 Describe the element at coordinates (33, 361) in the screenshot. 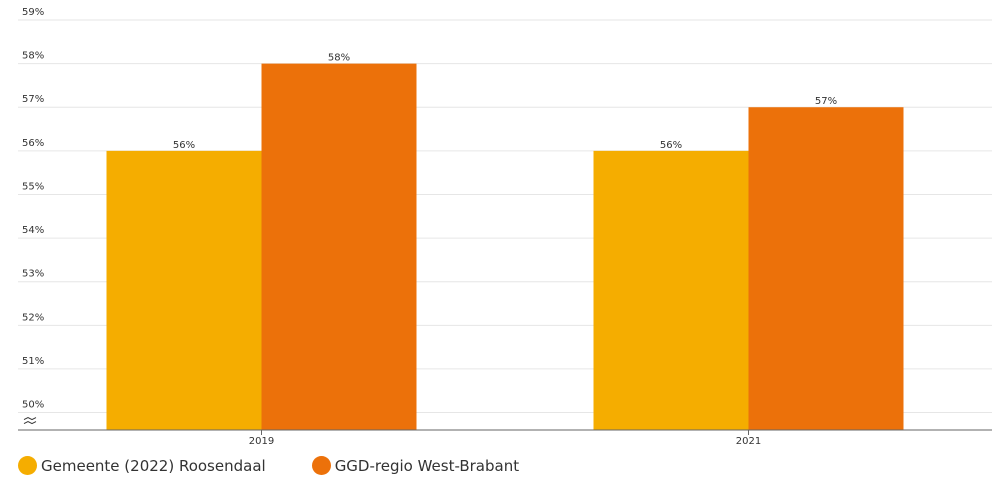

I see `y-tick-label: 51%` at that location.